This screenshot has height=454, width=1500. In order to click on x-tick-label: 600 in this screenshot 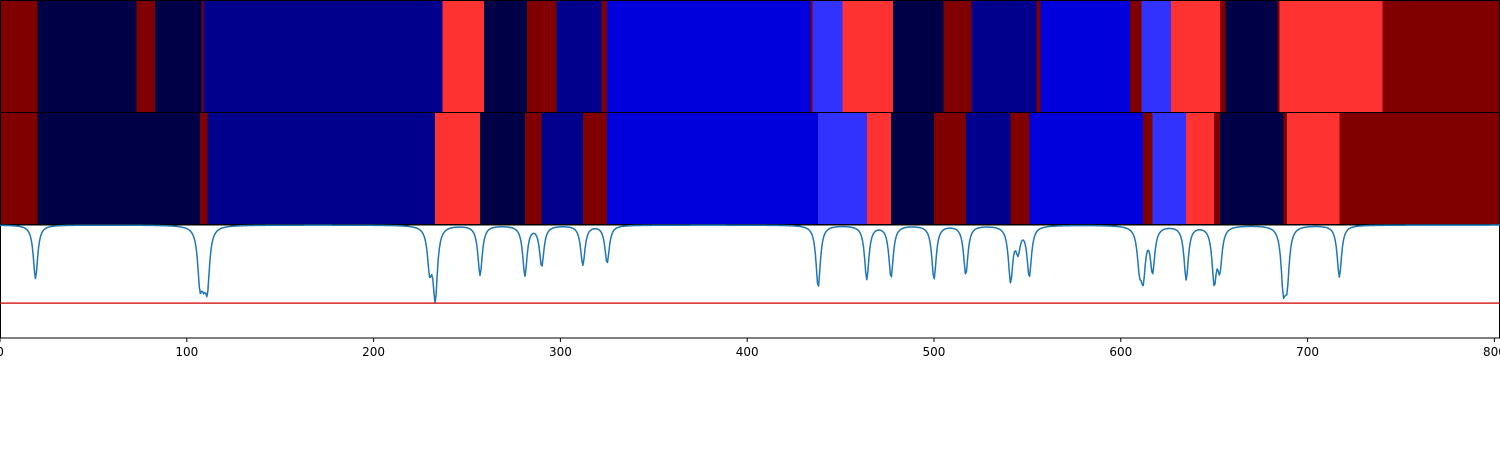, I will do `click(1120, 352)`.